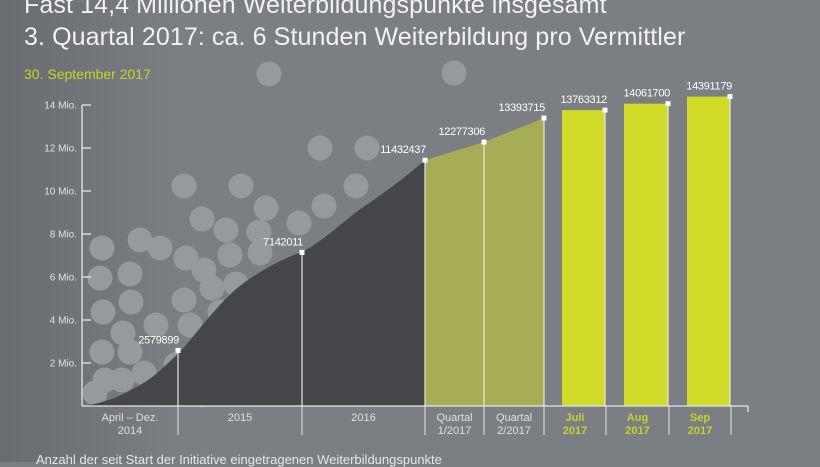 The height and width of the screenshot is (467, 820). Describe the element at coordinates (63, 278) in the screenshot. I see `y-tick-label: 6 Mio.` at that location.